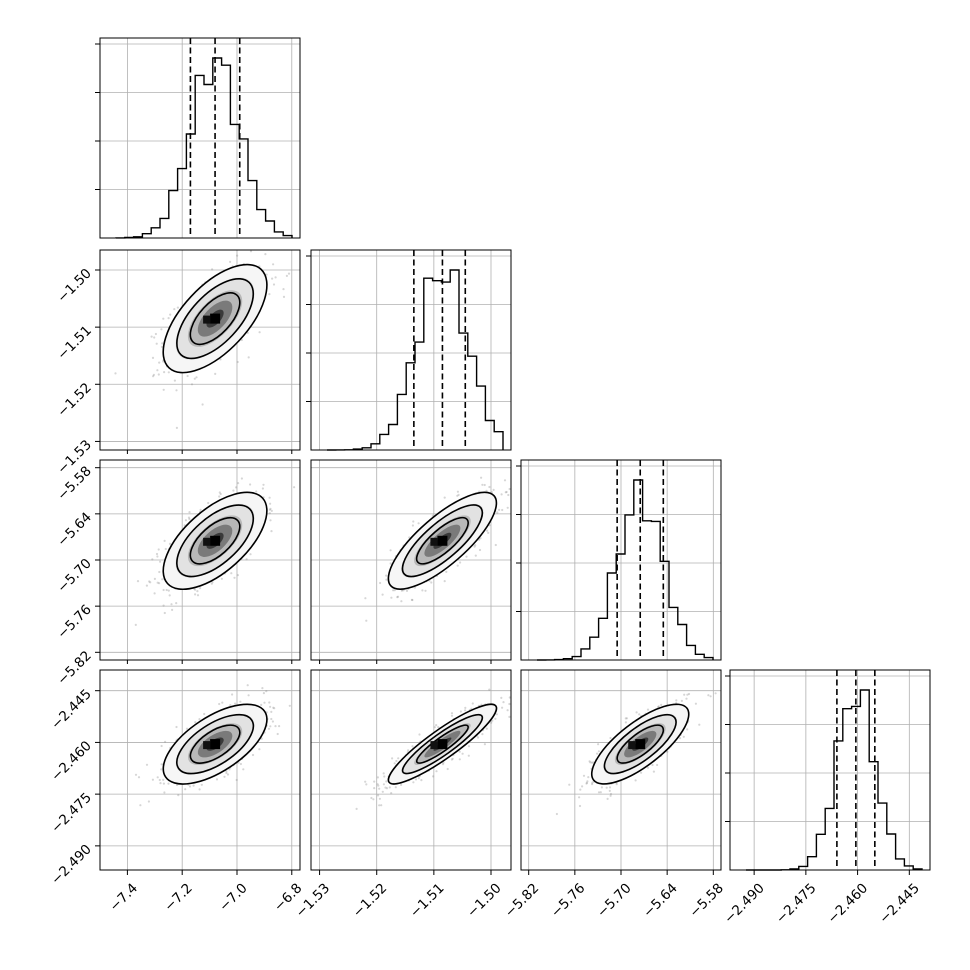  I want to click on hist-panel-0-background, so click(200, 138).